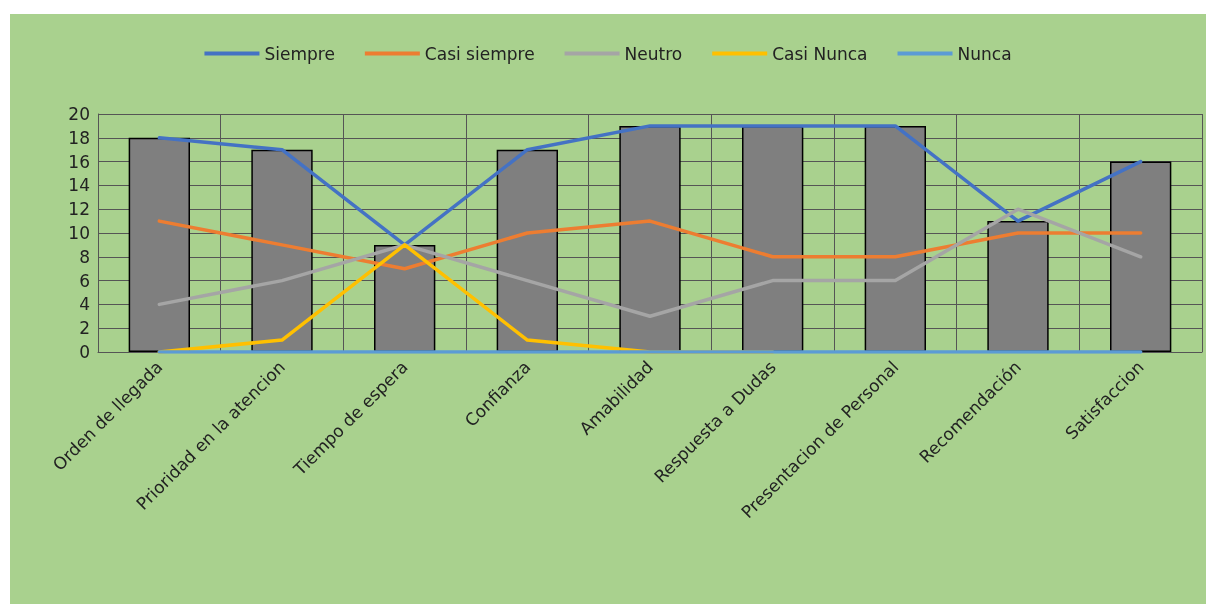  What do you see at coordinates (84, 352) in the screenshot?
I see `y-tick-label: 0` at bounding box center [84, 352].